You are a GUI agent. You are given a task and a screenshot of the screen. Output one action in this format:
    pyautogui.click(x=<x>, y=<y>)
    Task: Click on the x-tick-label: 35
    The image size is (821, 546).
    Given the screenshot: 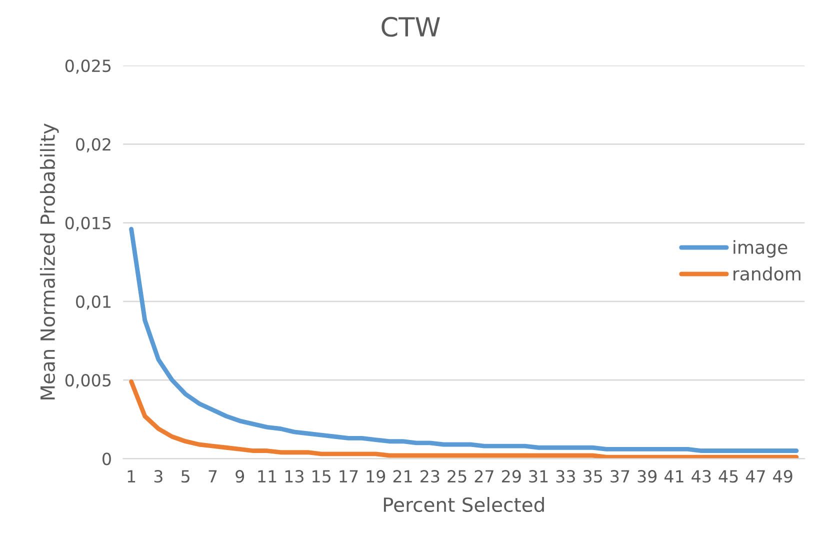 What is the action you would take?
    pyautogui.click(x=592, y=476)
    